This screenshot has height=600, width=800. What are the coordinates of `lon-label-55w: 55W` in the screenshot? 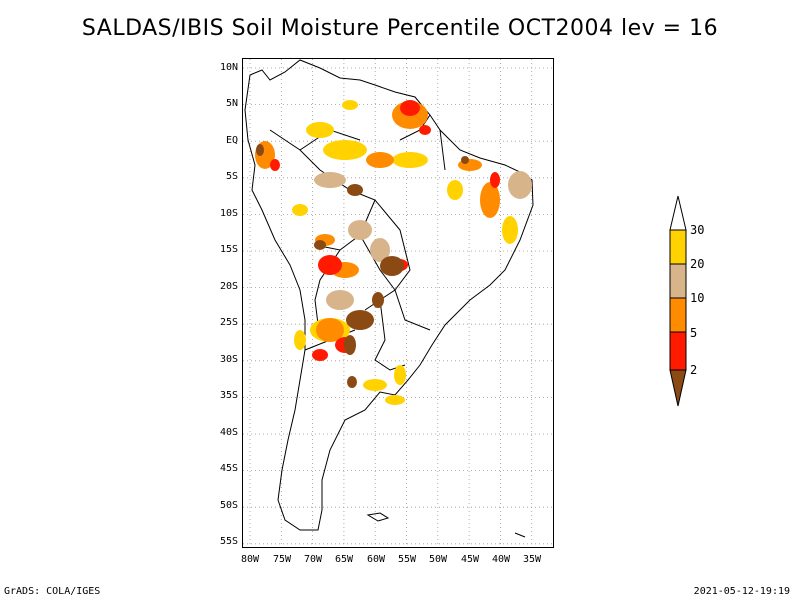 It's located at (407, 559).